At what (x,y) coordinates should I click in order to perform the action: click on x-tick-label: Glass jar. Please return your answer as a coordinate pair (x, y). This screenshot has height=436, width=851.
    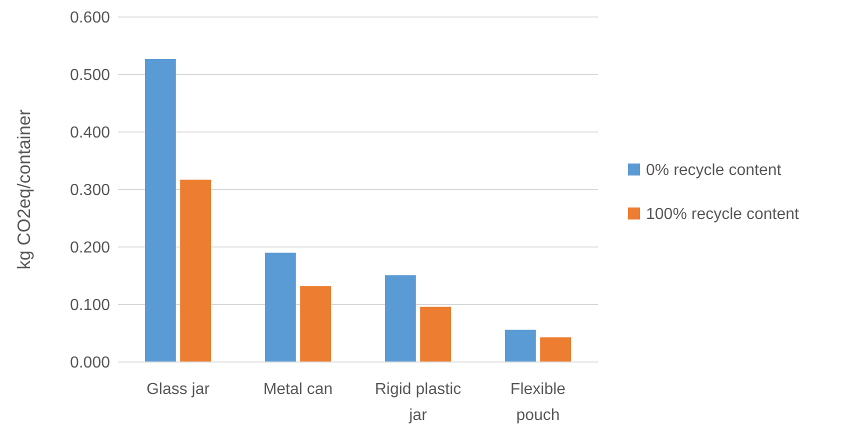
    Looking at the image, I should click on (178, 389).